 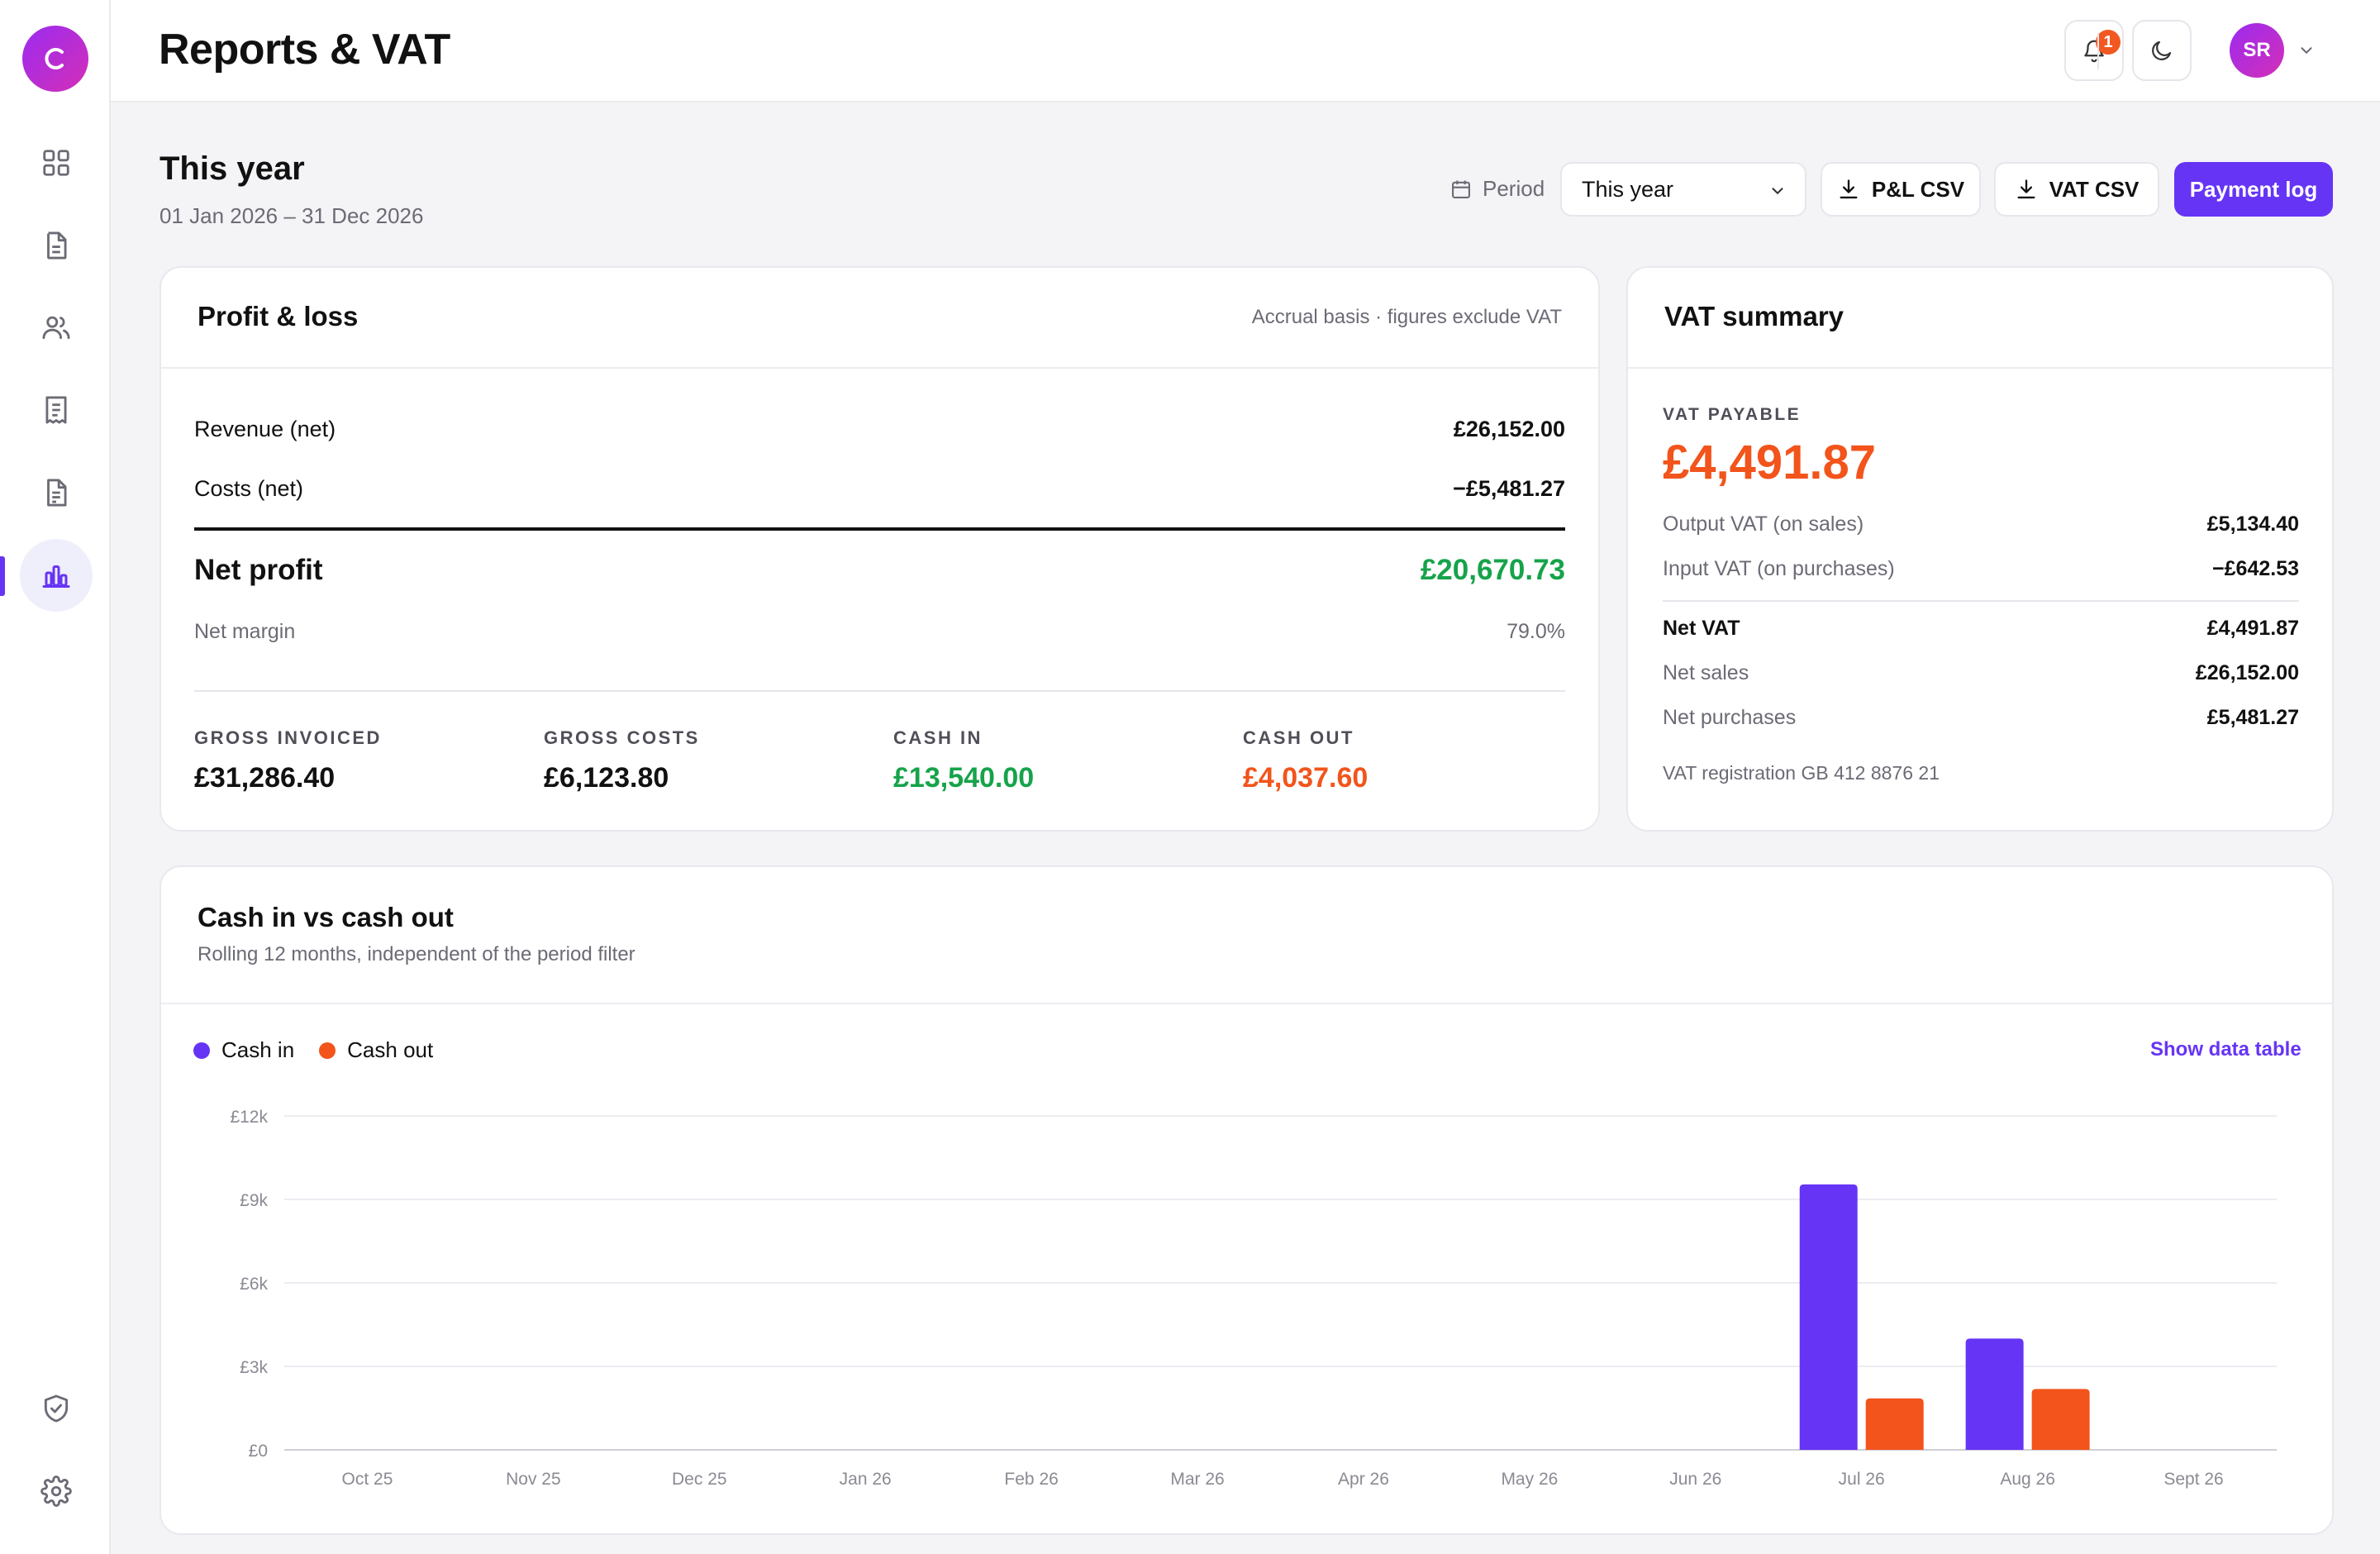 What do you see at coordinates (55, 777) in the screenshot?
I see `sidebar` at bounding box center [55, 777].